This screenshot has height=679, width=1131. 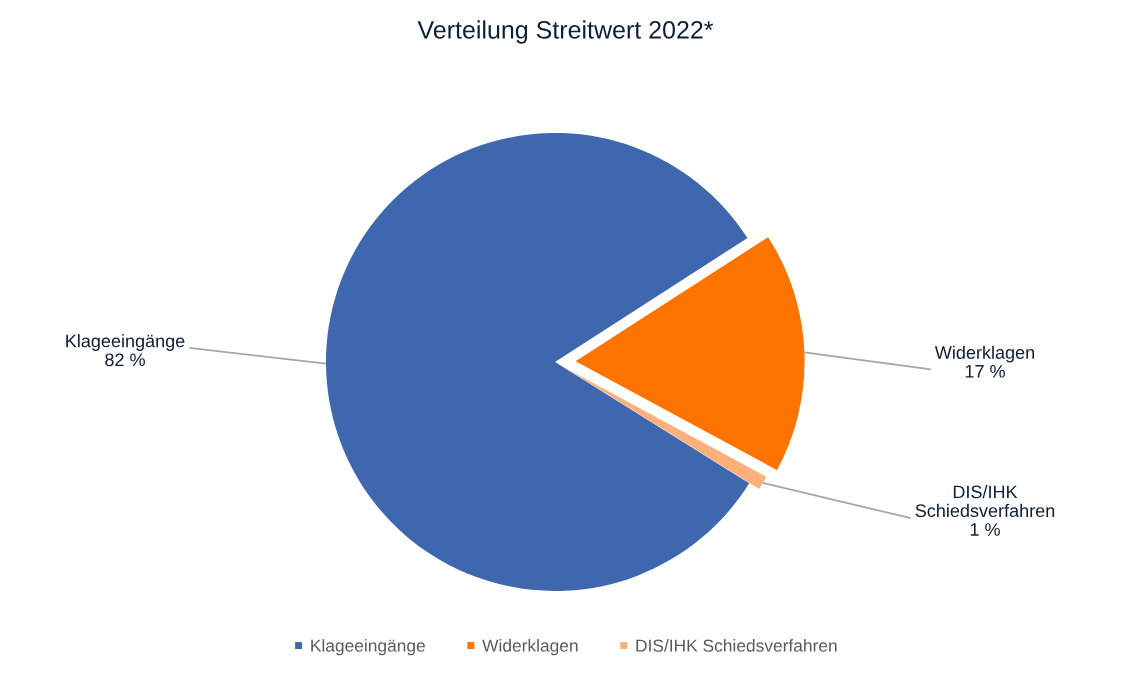 I want to click on legend-label: DIS/IHK Schiedsverfahren, so click(x=736, y=645).